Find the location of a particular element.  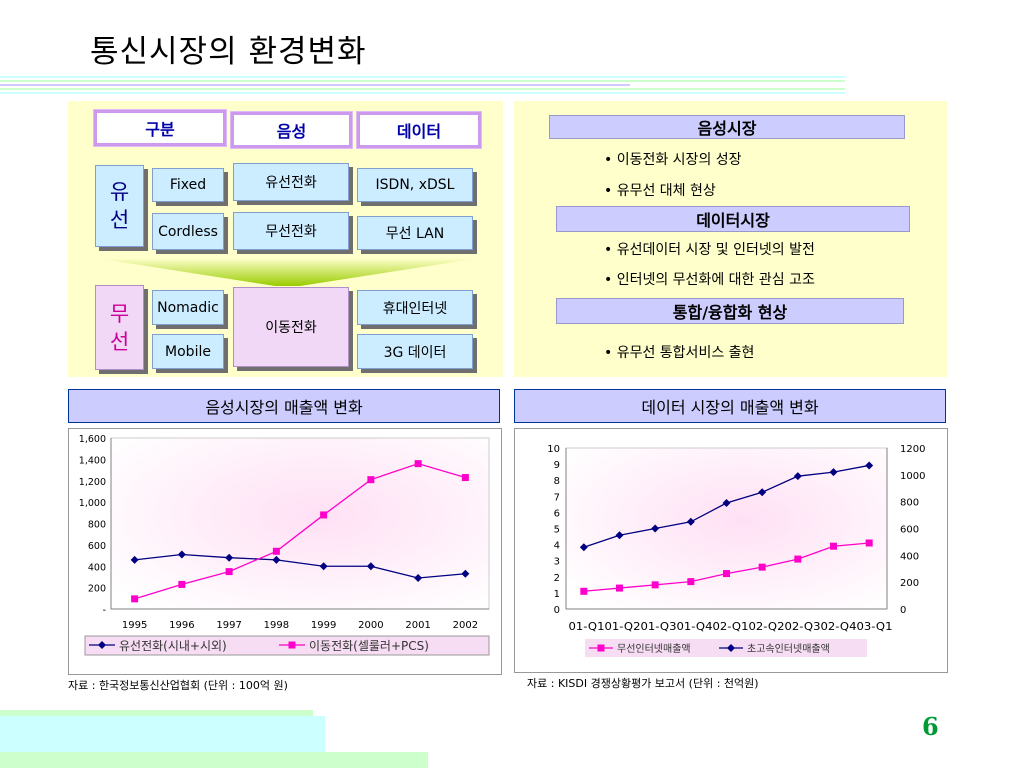

chart2-title: 데이터 시장의 매출액 변화 is located at coordinates (730, 406).